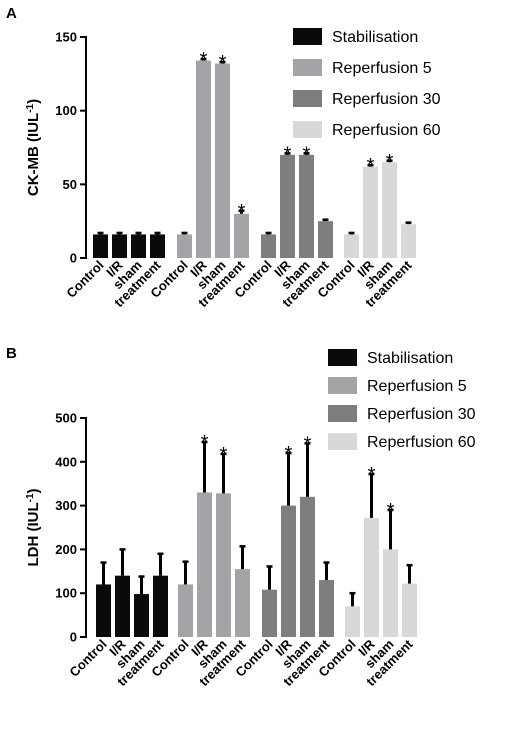  What do you see at coordinates (66, 418) in the screenshot?
I see `y-tick-label: 500` at bounding box center [66, 418].